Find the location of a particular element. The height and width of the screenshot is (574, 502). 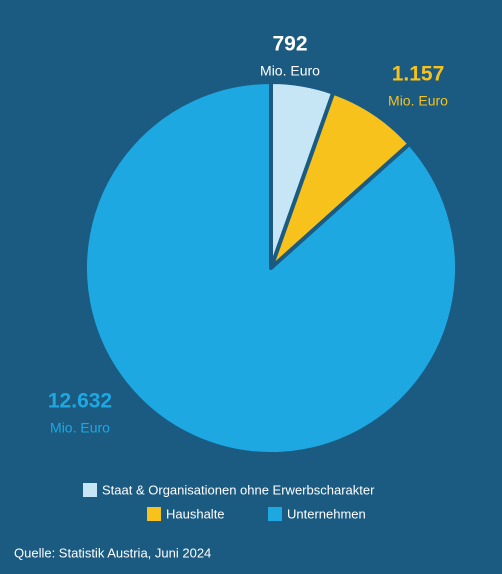

value-label: 1.157 is located at coordinates (418, 74).